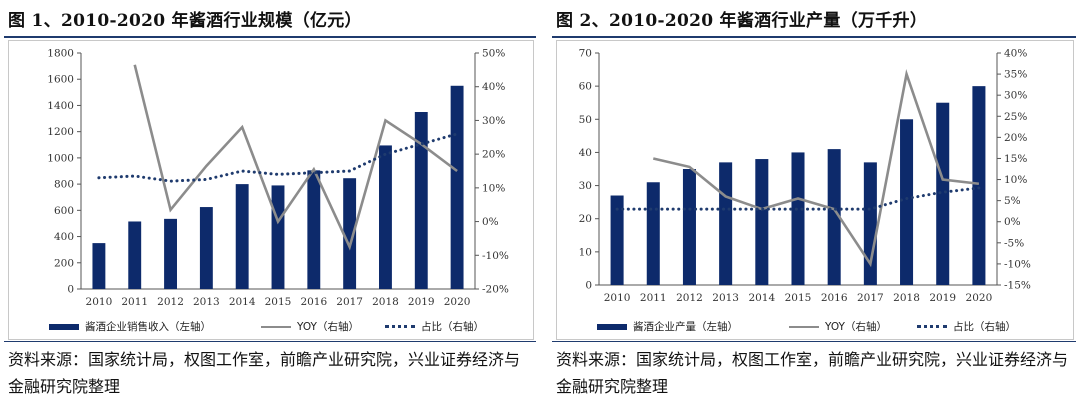 This screenshot has width=1080, height=408. I want to click on x-tick-label: 2018, so click(385, 302).